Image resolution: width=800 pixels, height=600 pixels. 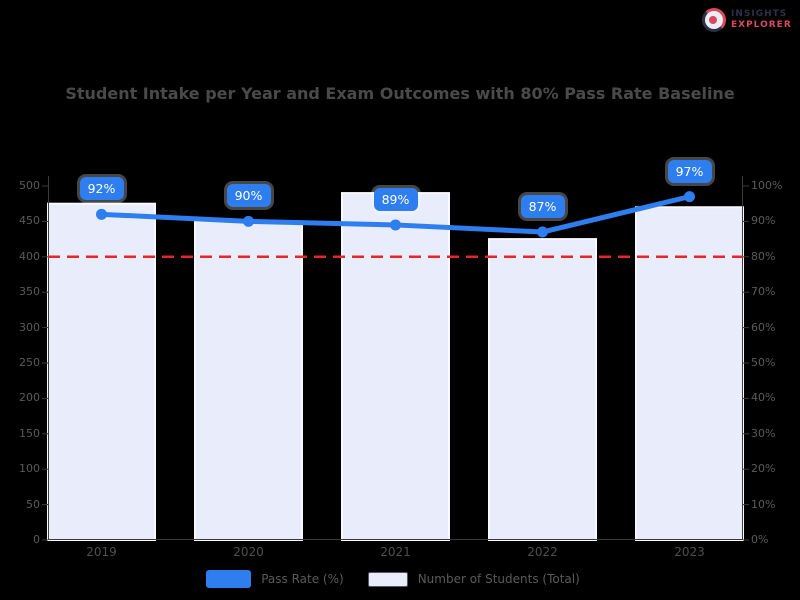 What do you see at coordinates (395, 225) in the screenshot?
I see `line-point-2021` at bounding box center [395, 225].